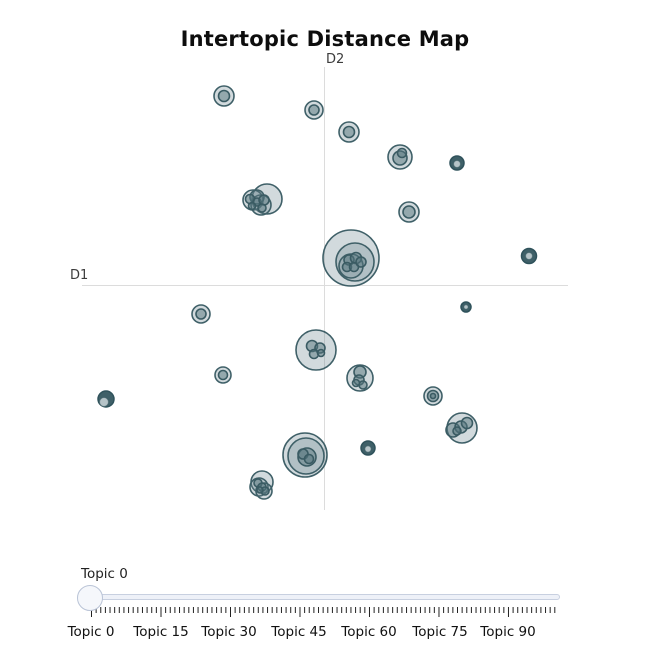  I want to click on topic-slider-handle, so click(90, 598).